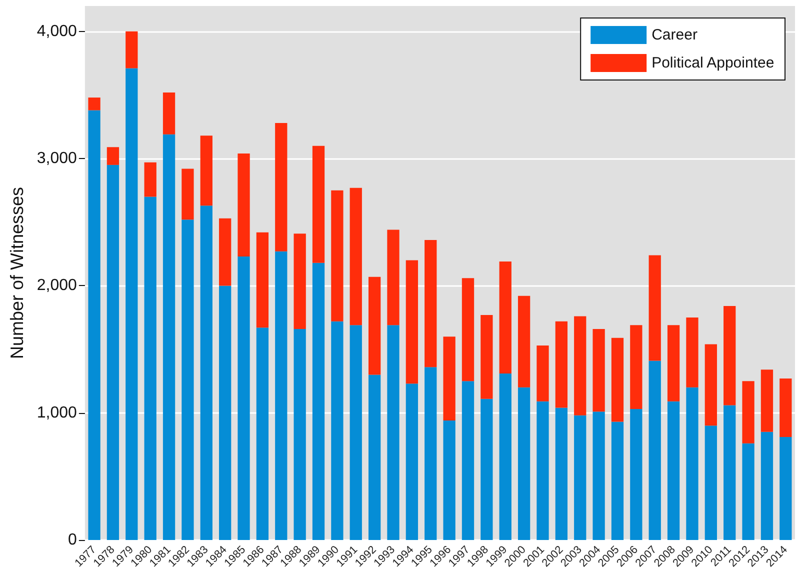  I want to click on y-tick-label: 3,000, so click(57, 159).